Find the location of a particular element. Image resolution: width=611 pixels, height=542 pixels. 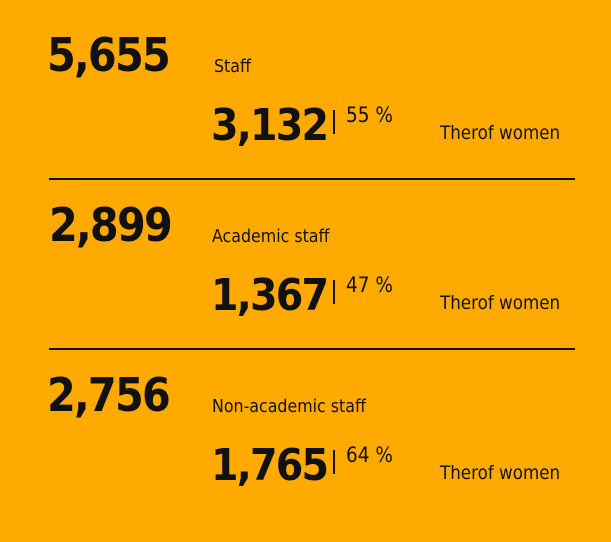

women-count: 1,367 is located at coordinates (270, 295).